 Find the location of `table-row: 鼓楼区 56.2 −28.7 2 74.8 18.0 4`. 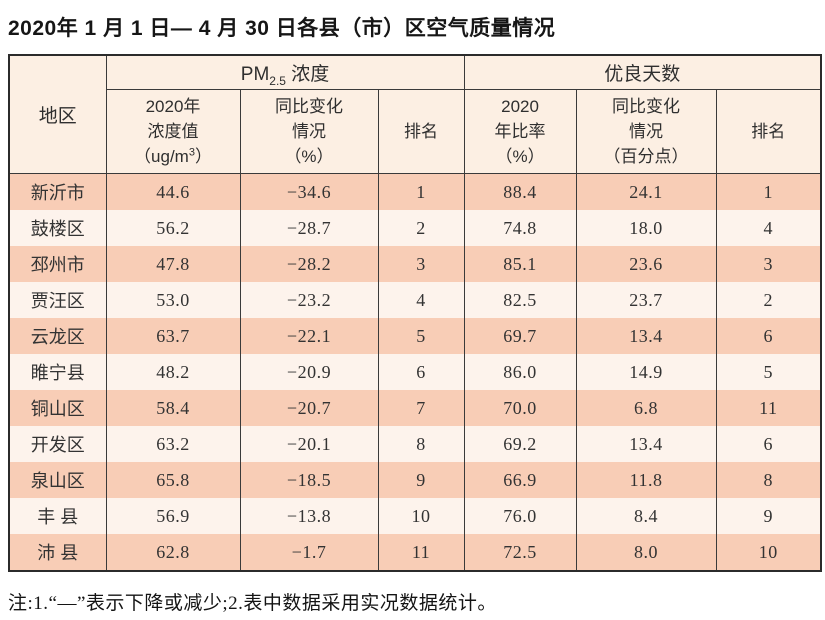

table-row: 鼓楼区 56.2 −28.7 2 74.8 18.0 4 is located at coordinates (415, 228).